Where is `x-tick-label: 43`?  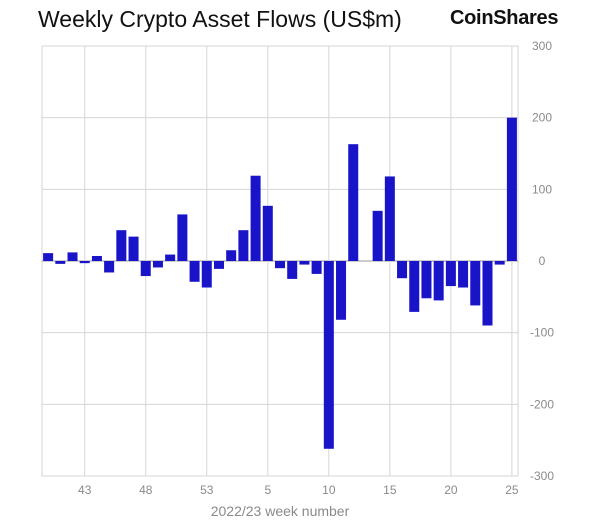 x-tick-label: 43 is located at coordinates (85, 490).